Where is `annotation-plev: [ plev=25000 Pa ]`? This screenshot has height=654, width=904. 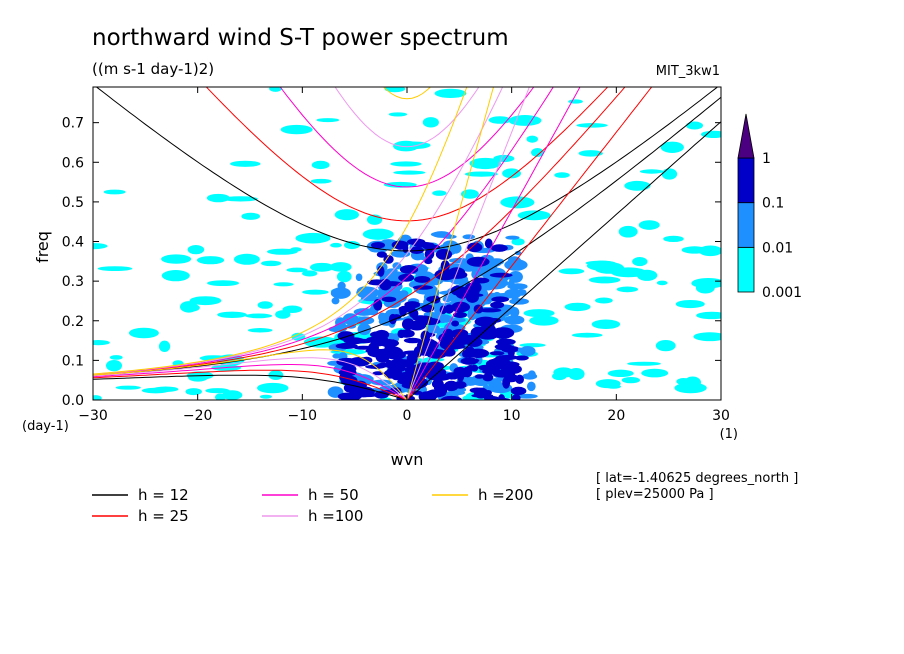
annotation-plev: [ plev=25000 Pa ] is located at coordinates (655, 494).